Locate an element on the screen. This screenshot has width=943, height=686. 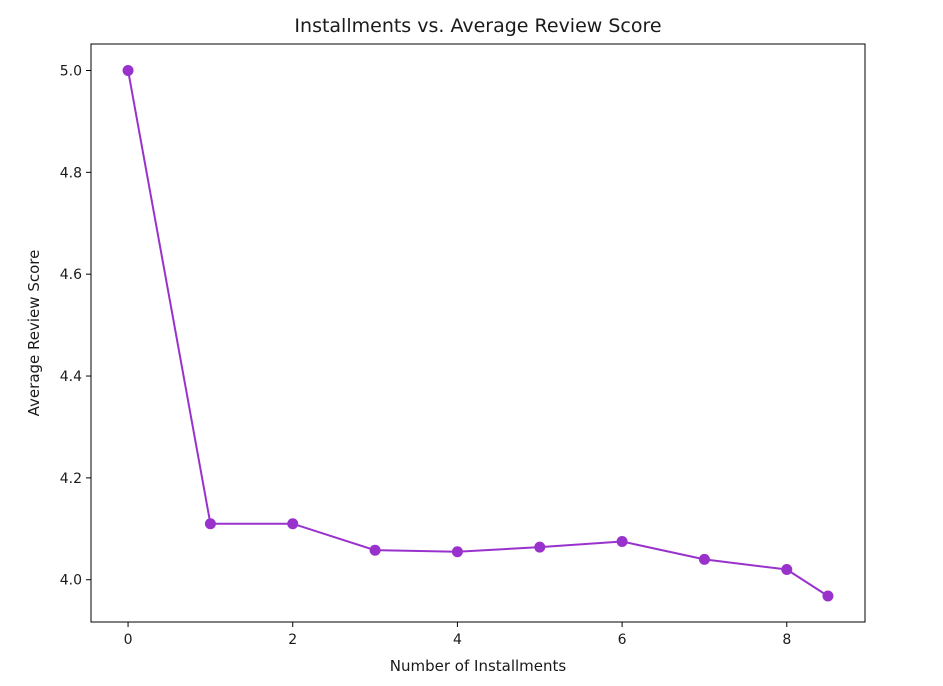
chart-title: Installments vs. Average Review Score is located at coordinates (477, 26).